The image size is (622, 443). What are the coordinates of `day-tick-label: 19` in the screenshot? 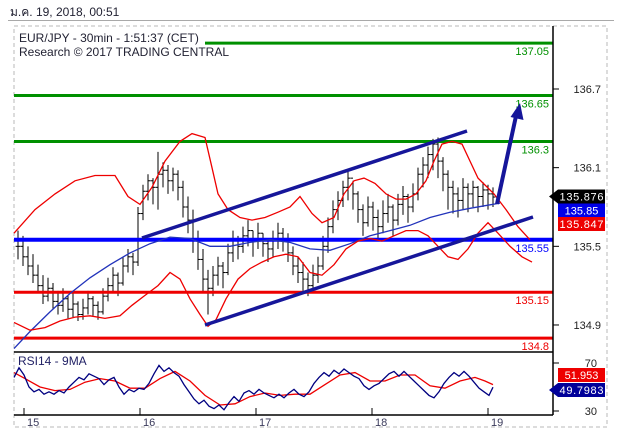 It's located at (497, 423).